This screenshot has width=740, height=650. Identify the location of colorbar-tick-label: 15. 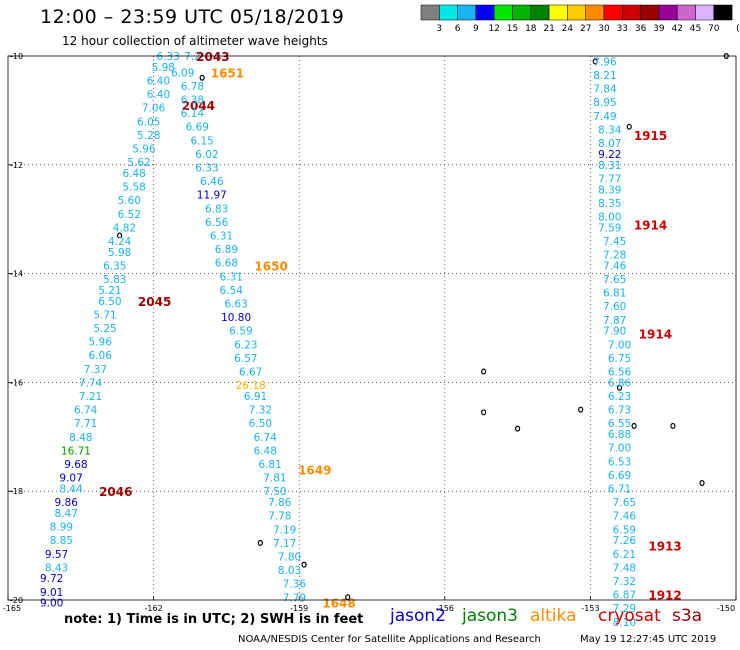
(512, 29).